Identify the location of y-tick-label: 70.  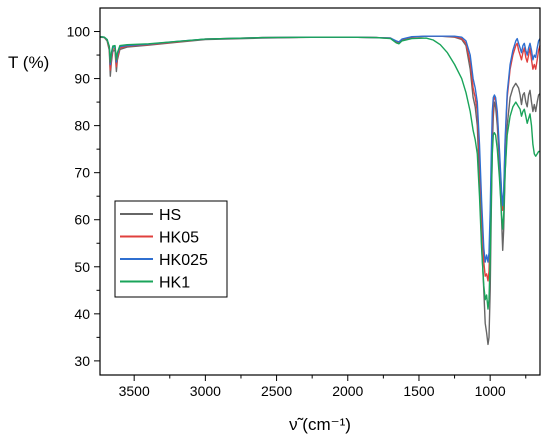
(82, 173).